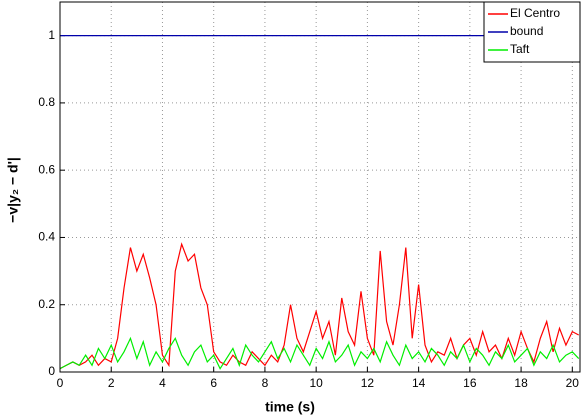 The image size is (583, 420). Describe the element at coordinates (470, 383) in the screenshot. I see `x-tick-label: 16` at that location.